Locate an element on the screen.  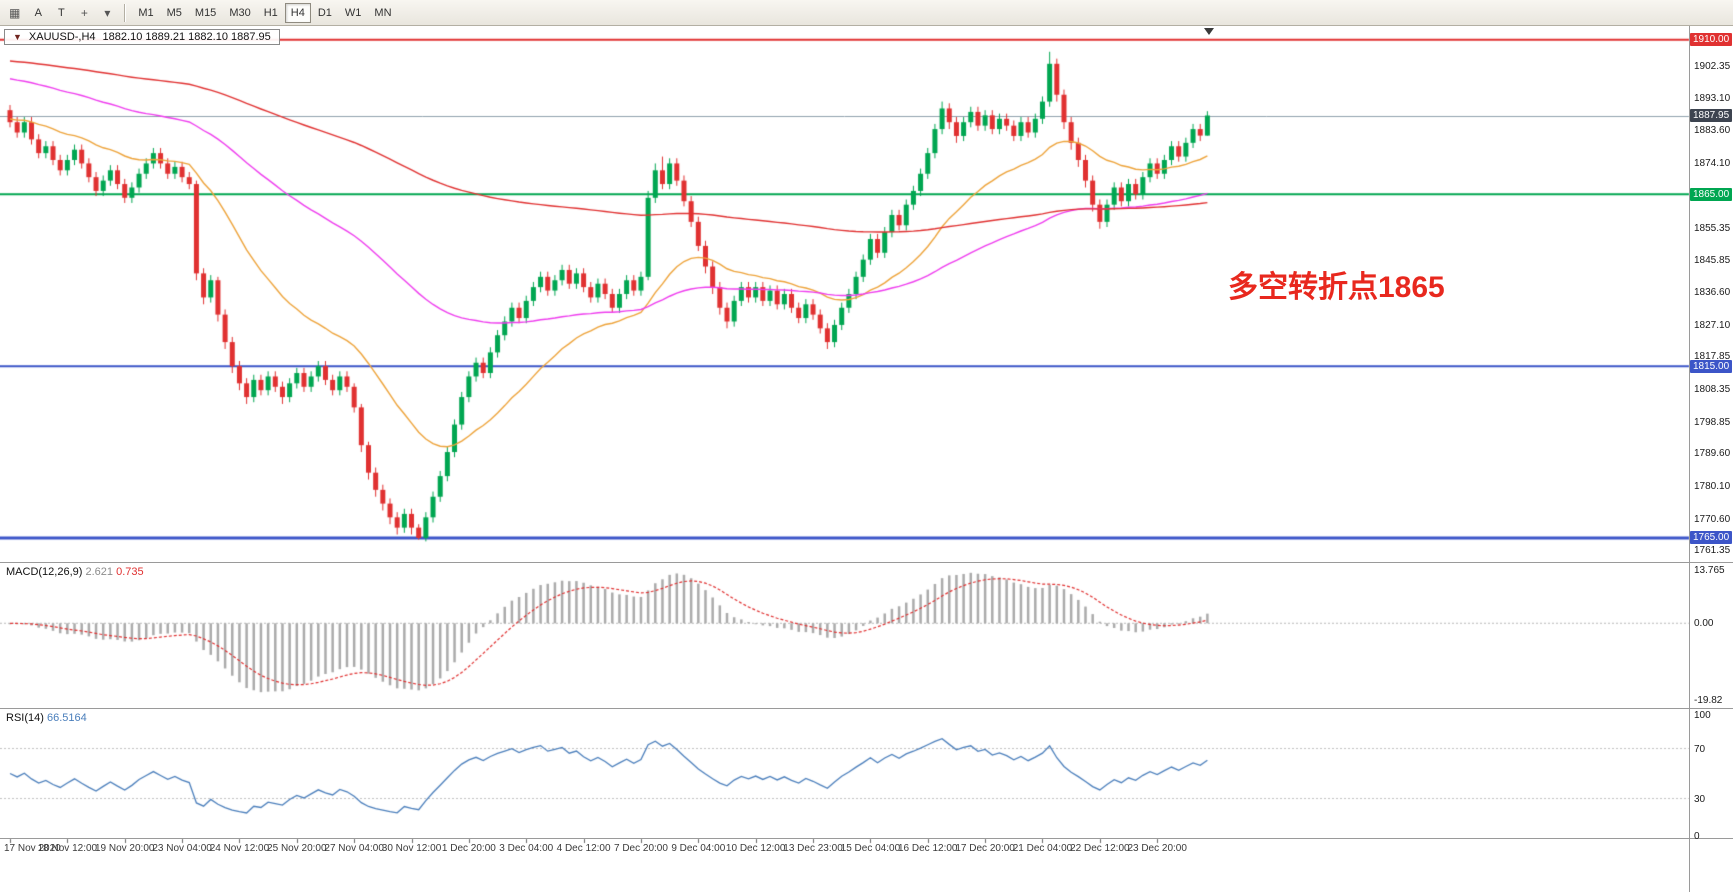
price-tick-label: 1874.10 is located at coordinates (1712, 164).